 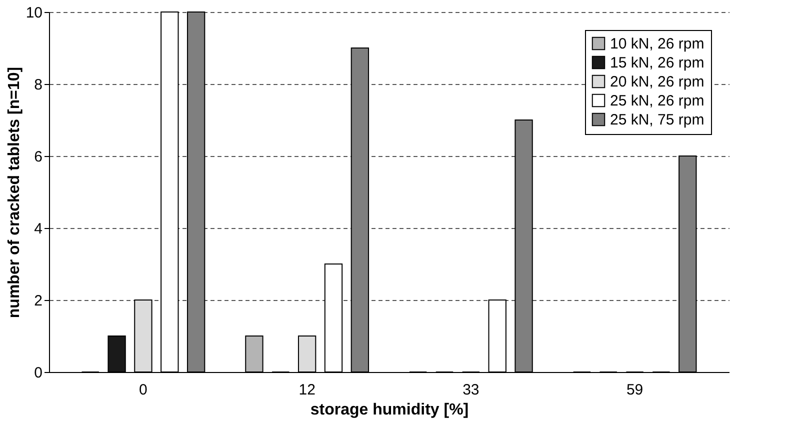 What do you see at coordinates (38, 373) in the screenshot?
I see `y-tick-label: 0` at bounding box center [38, 373].